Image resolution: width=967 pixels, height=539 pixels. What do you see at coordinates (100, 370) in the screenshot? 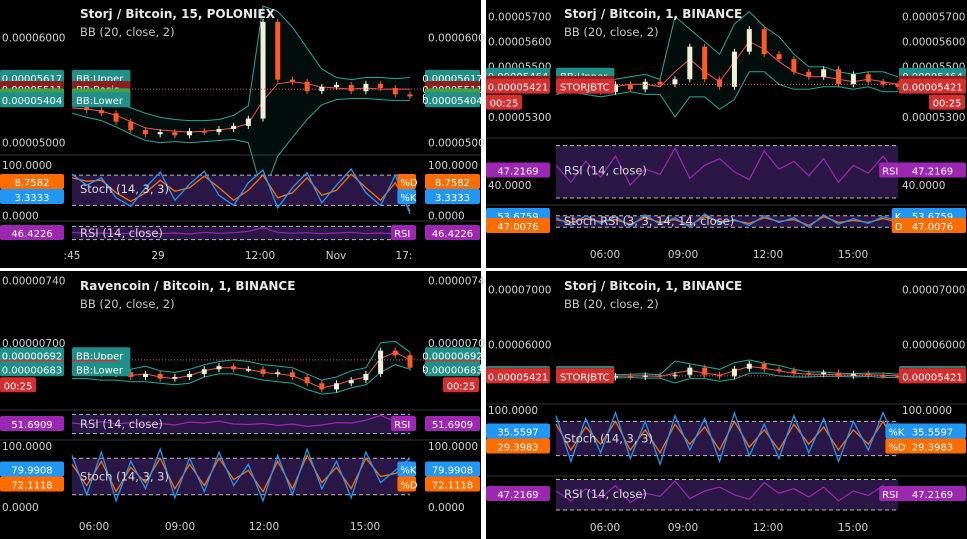
I see `series-name-tag: BB:Lower` at bounding box center [100, 370].